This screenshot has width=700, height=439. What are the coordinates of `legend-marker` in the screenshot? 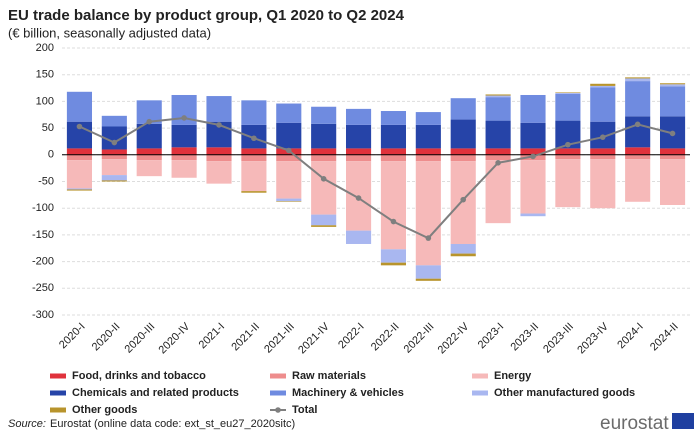 It's located at (278, 410).